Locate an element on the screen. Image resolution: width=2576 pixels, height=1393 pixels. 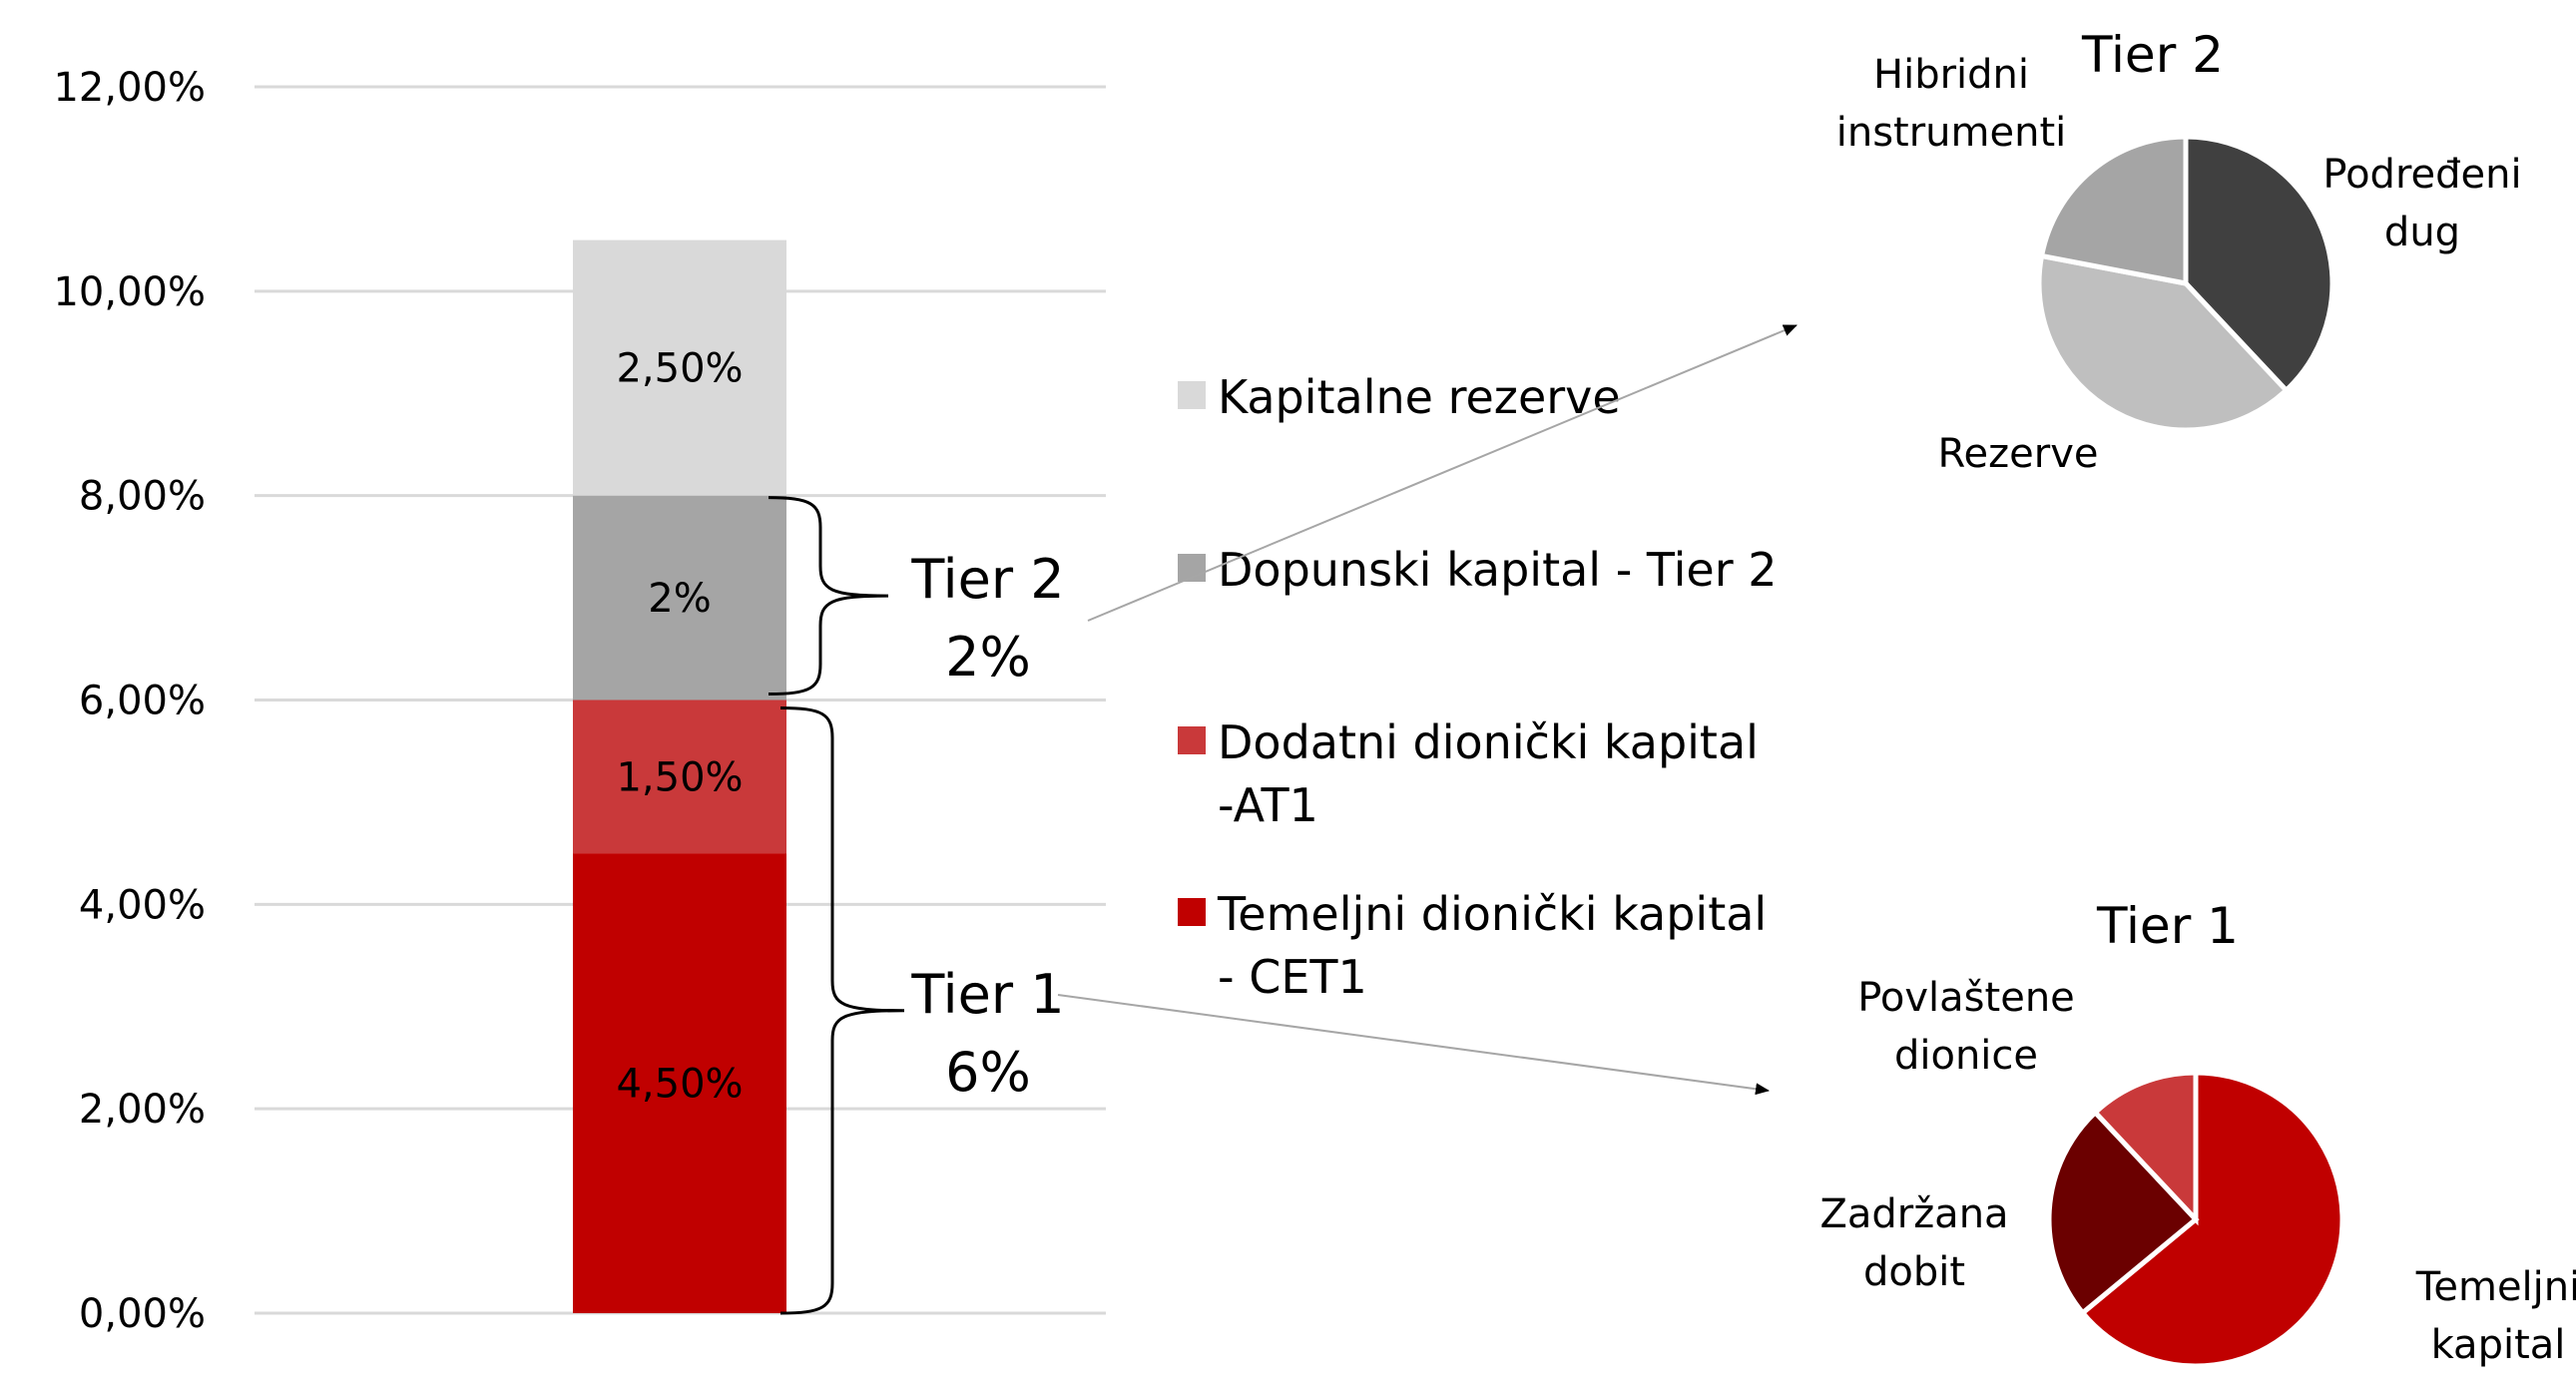
bracket-label: Tier 2 is located at coordinates (987, 579).